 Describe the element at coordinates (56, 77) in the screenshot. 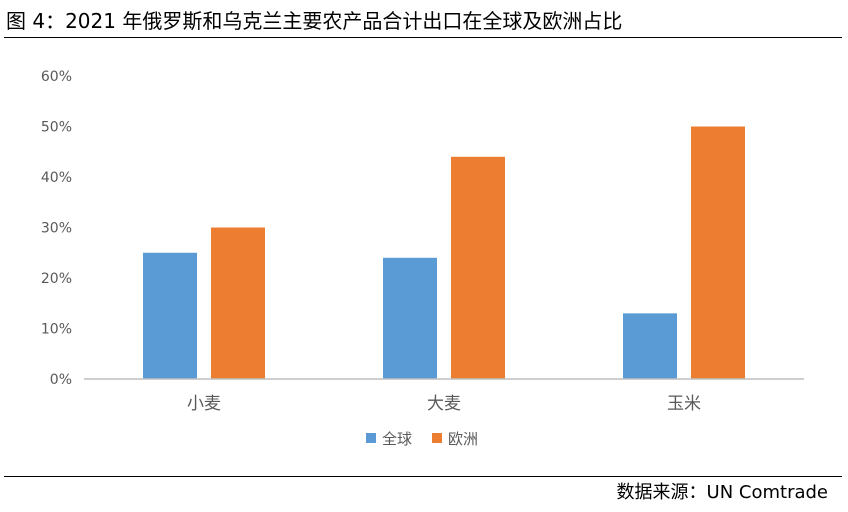

I see `y-tick-label: 60%` at that location.